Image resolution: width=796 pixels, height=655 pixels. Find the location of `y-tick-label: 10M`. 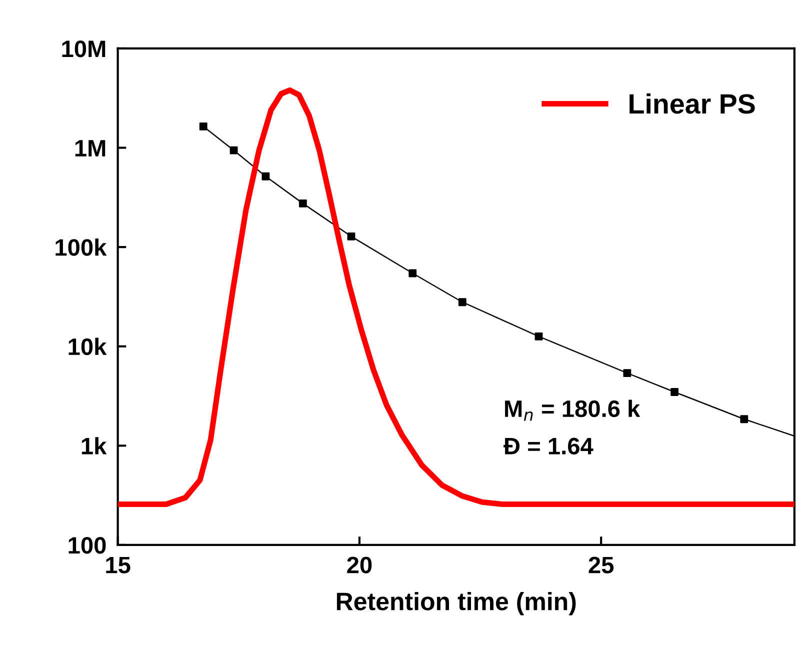

y-tick-label: 10M is located at coordinates (84, 49).